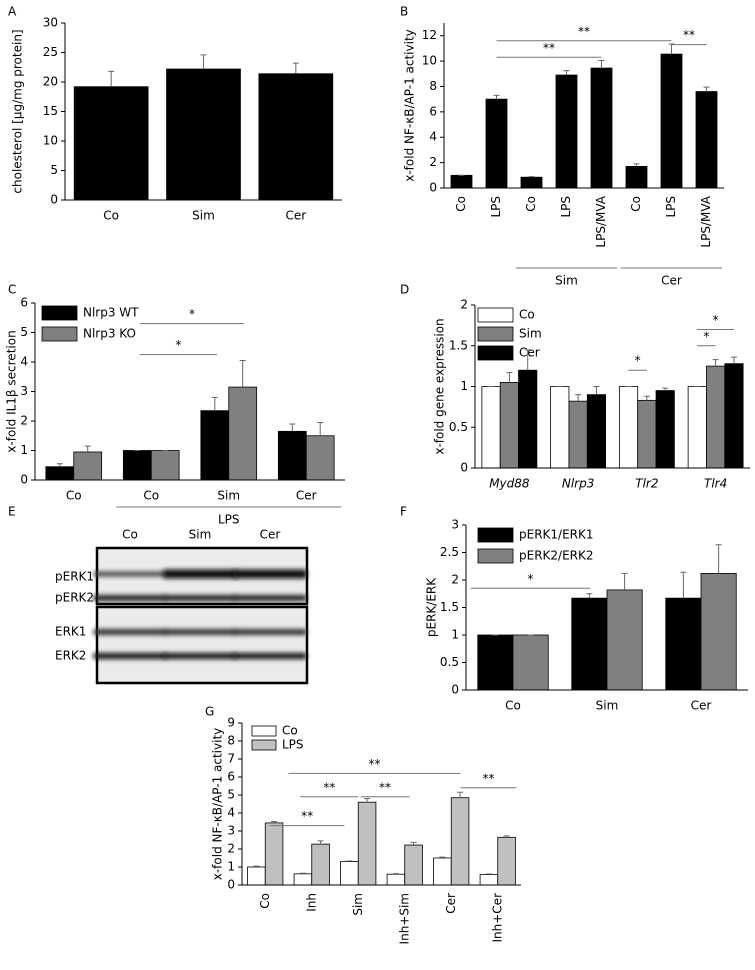 Image resolution: width=755 pixels, height=970 pixels. Describe the element at coordinates (451, 903) in the screenshot. I see `x-tick-label: Cer` at that location.